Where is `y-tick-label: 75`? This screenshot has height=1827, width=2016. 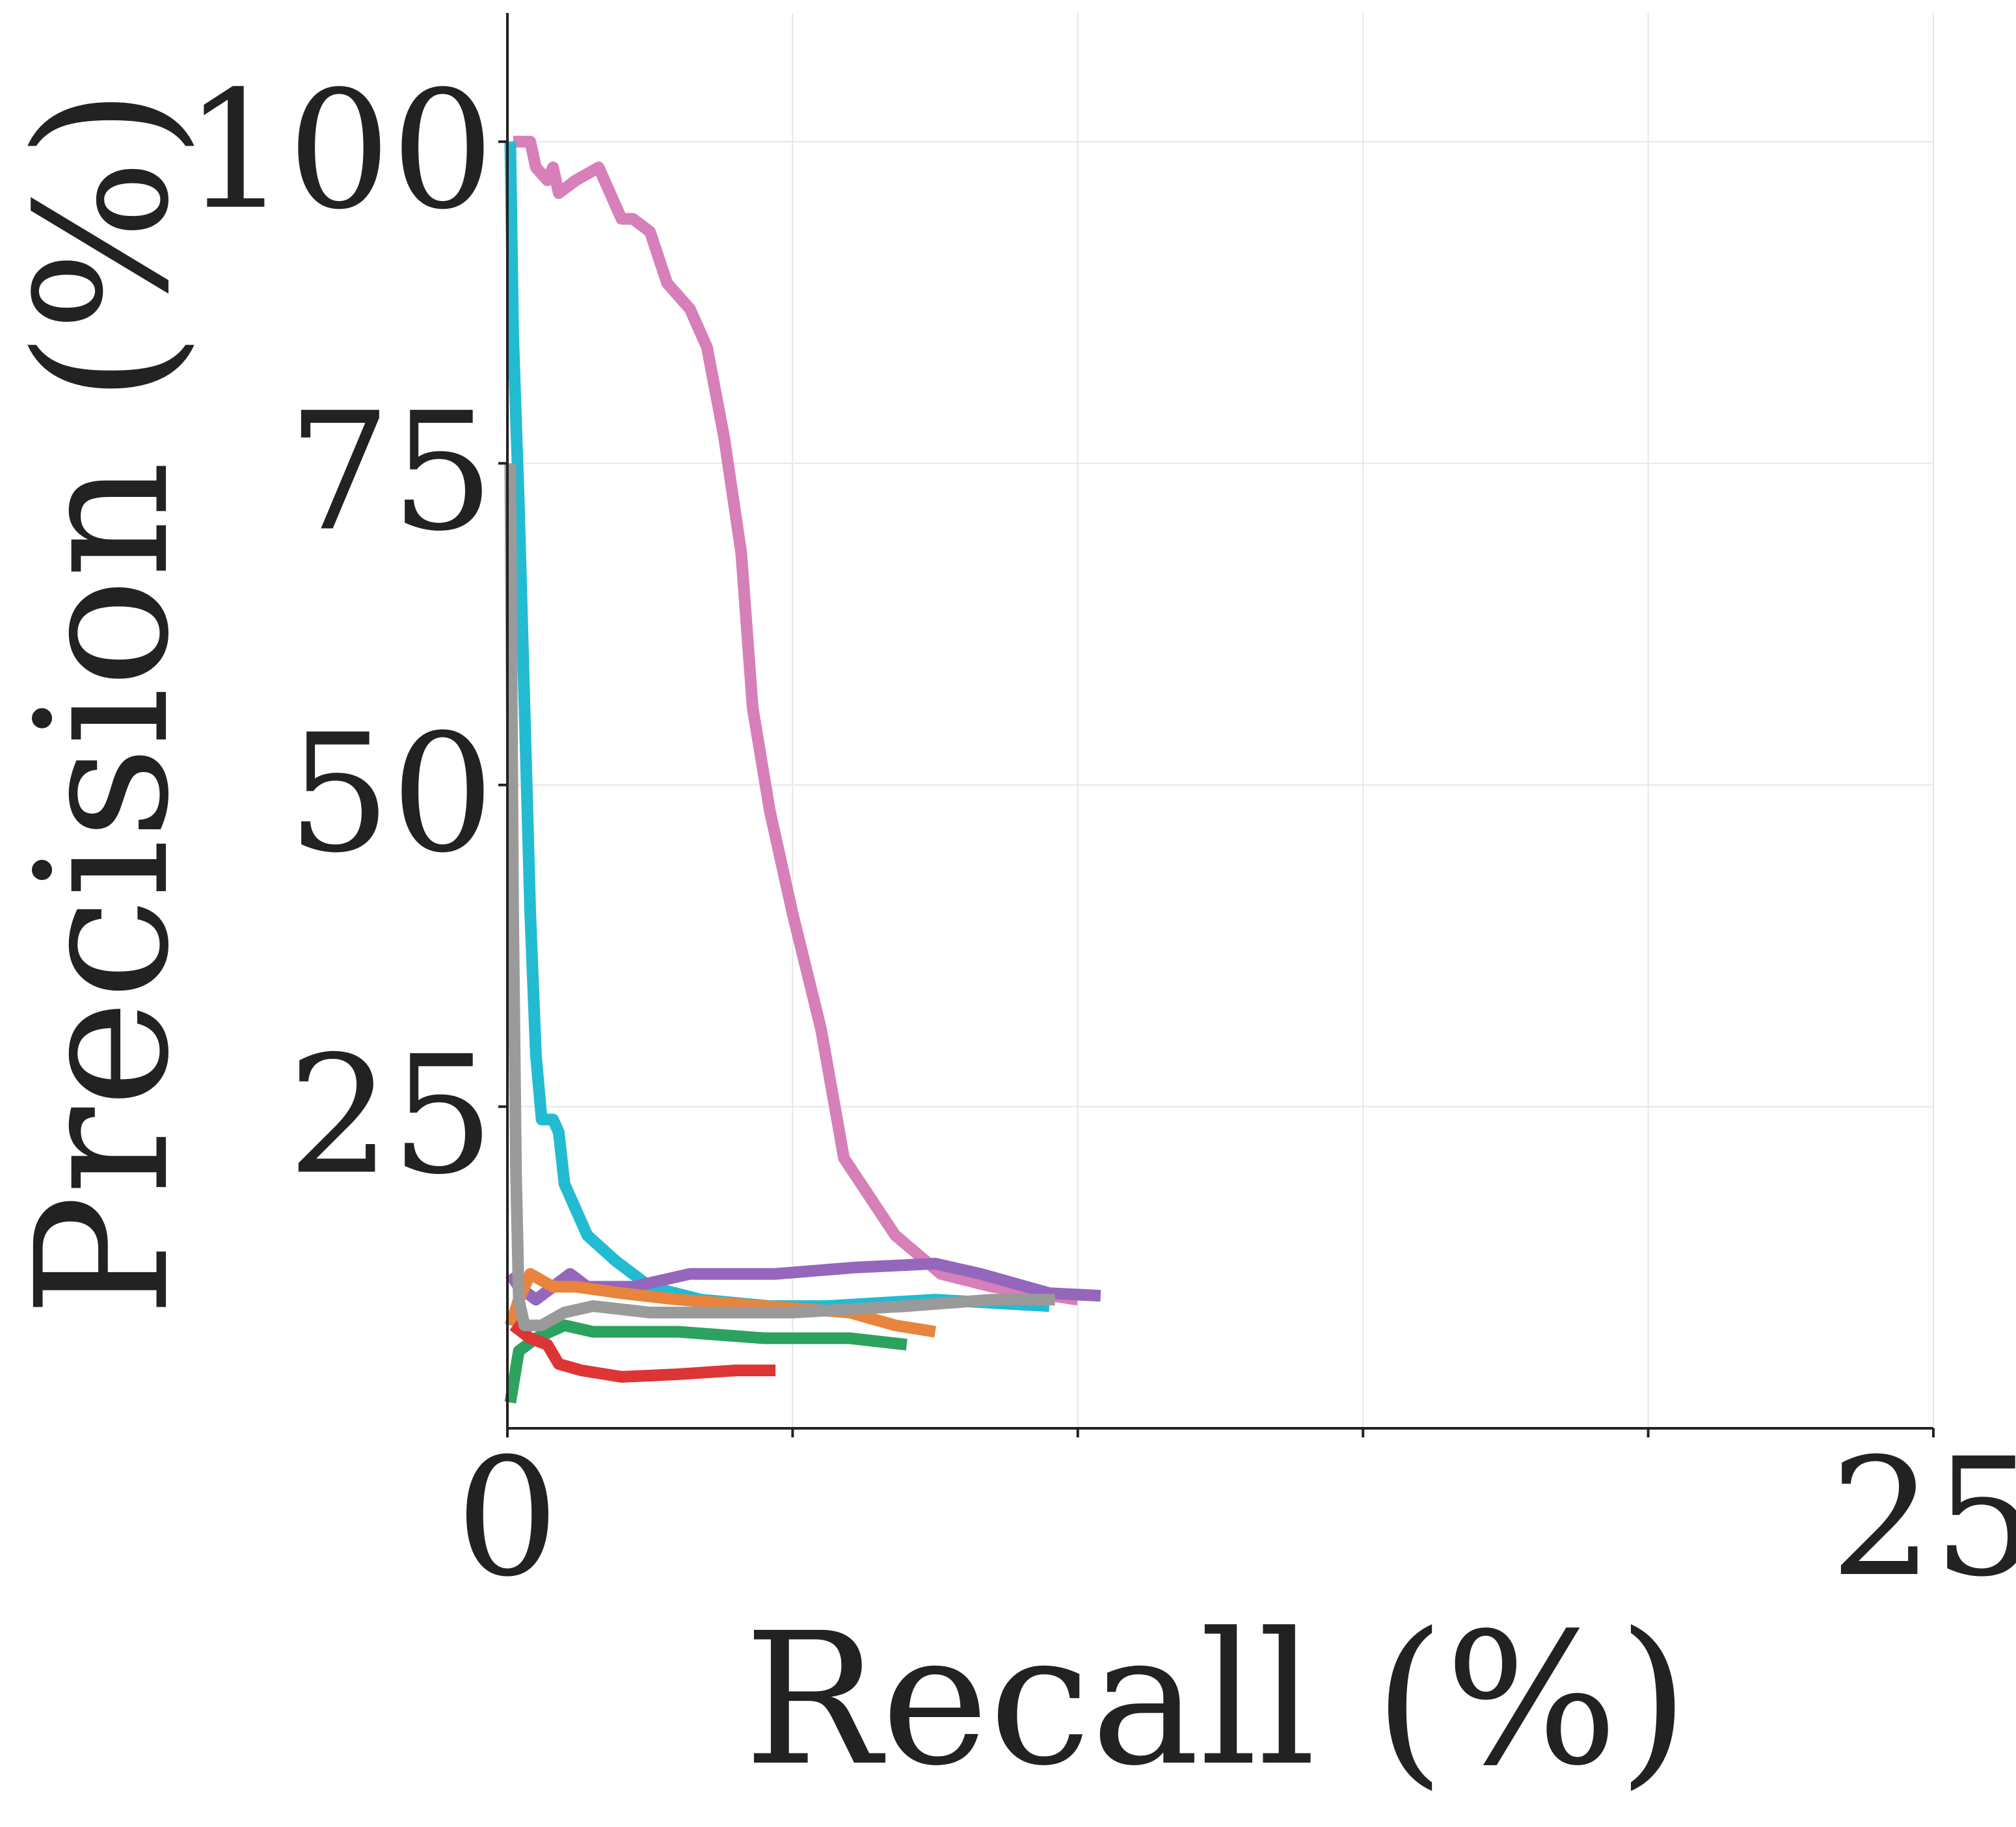 y-tick-label: 75 is located at coordinates (391, 472).